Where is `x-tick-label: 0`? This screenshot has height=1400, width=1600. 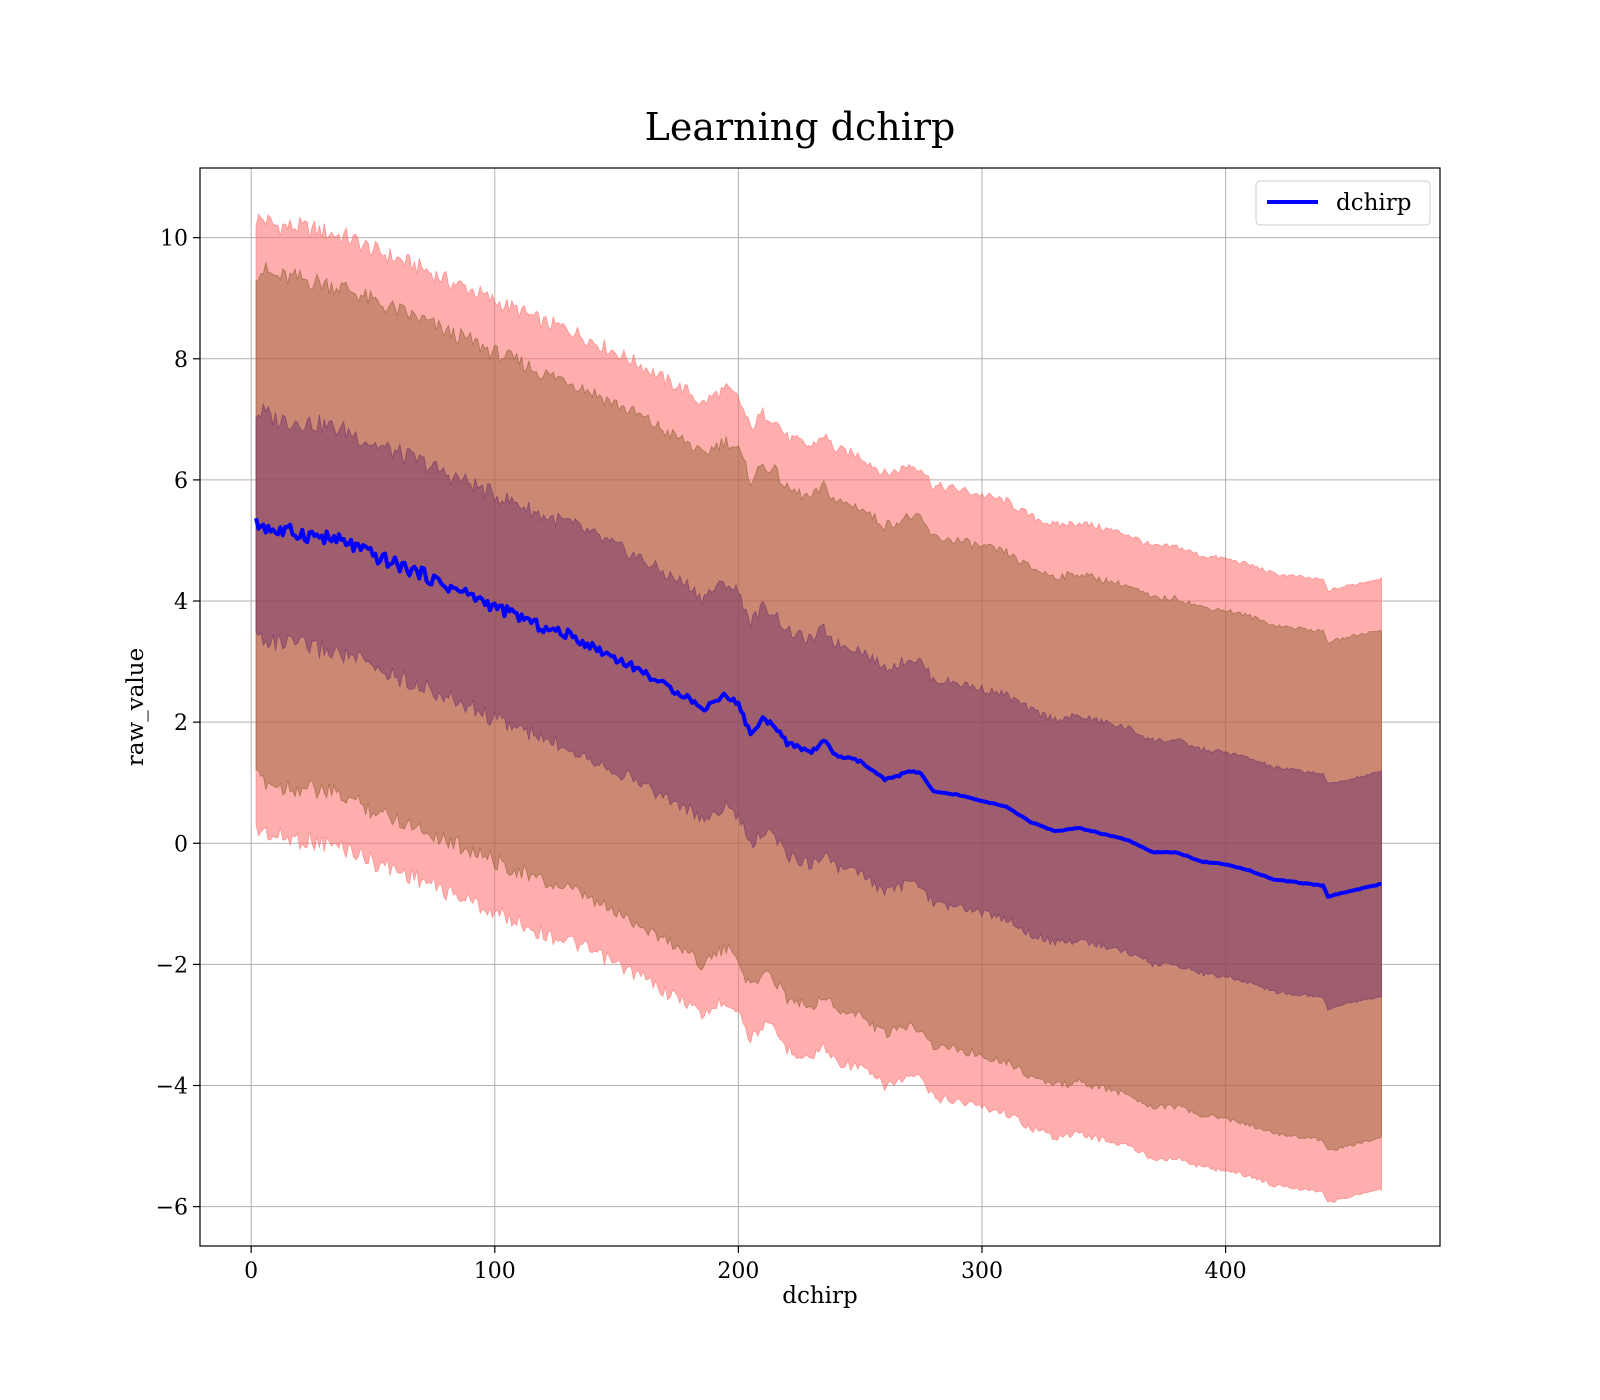
x-tick-label: 0 is located at coordinates (251, 1271).